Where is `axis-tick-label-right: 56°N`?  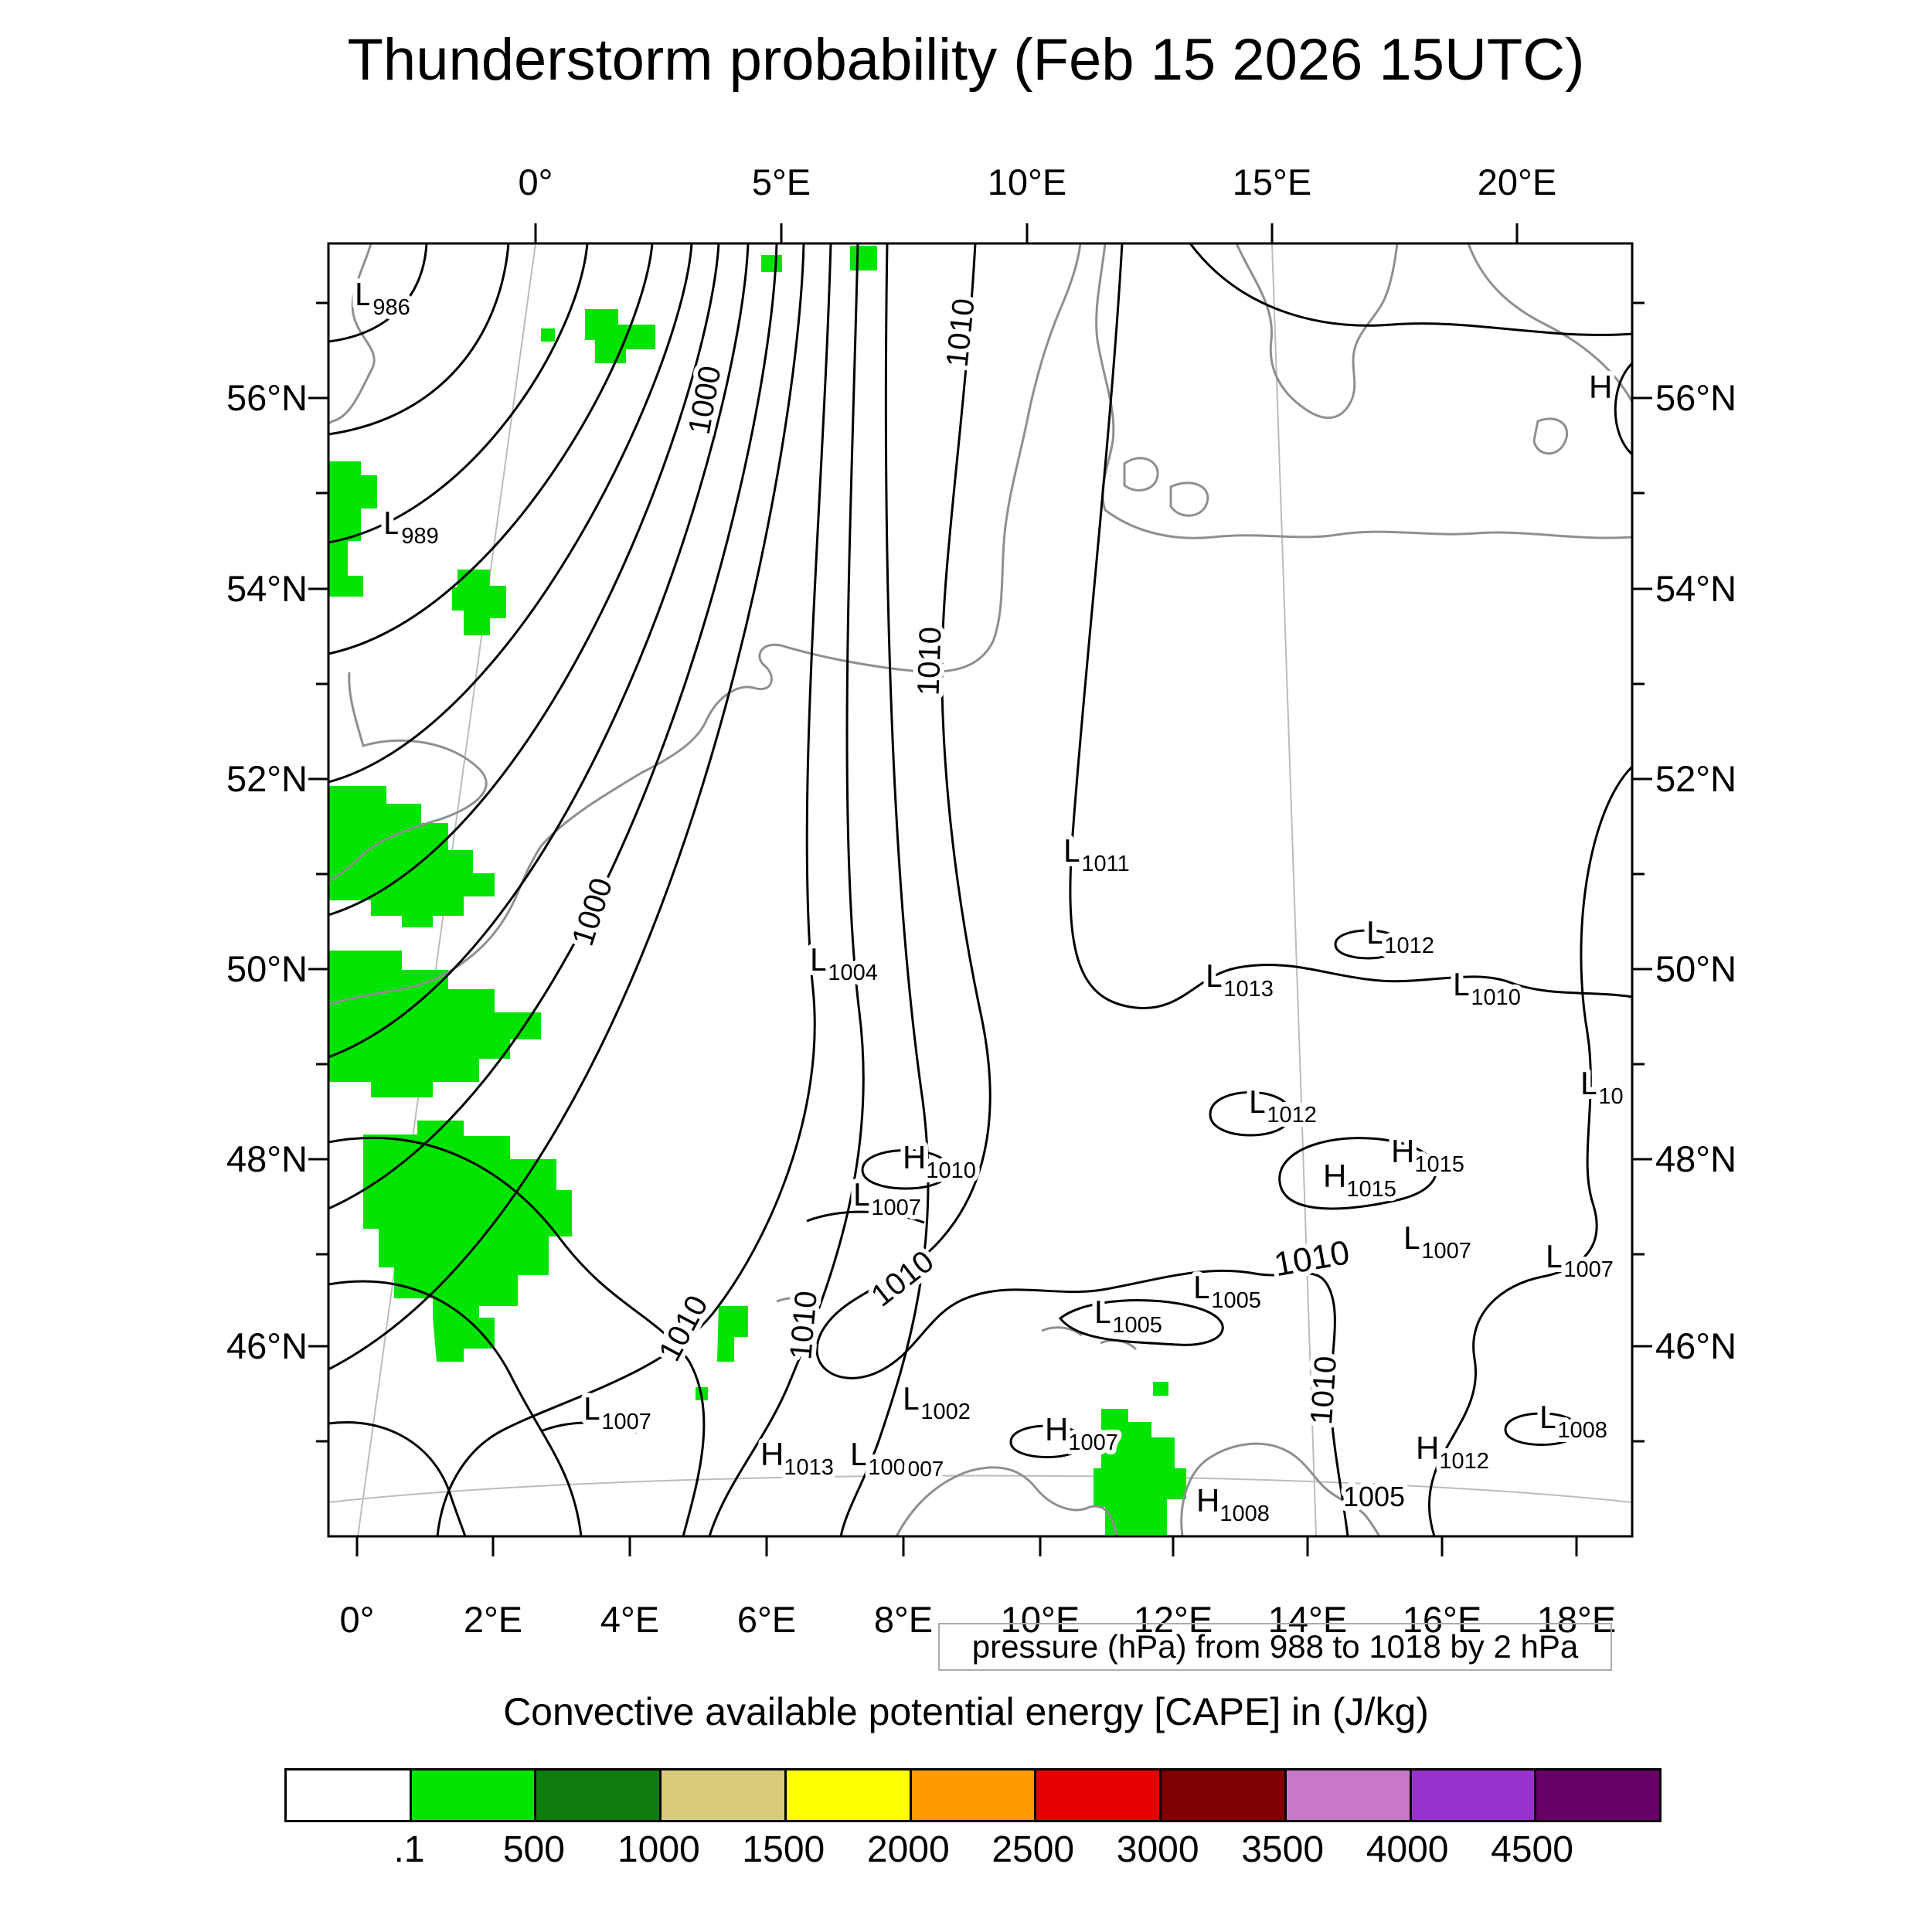
axis-tick-label-right: 56°N is located at coordinates (1696, 397).